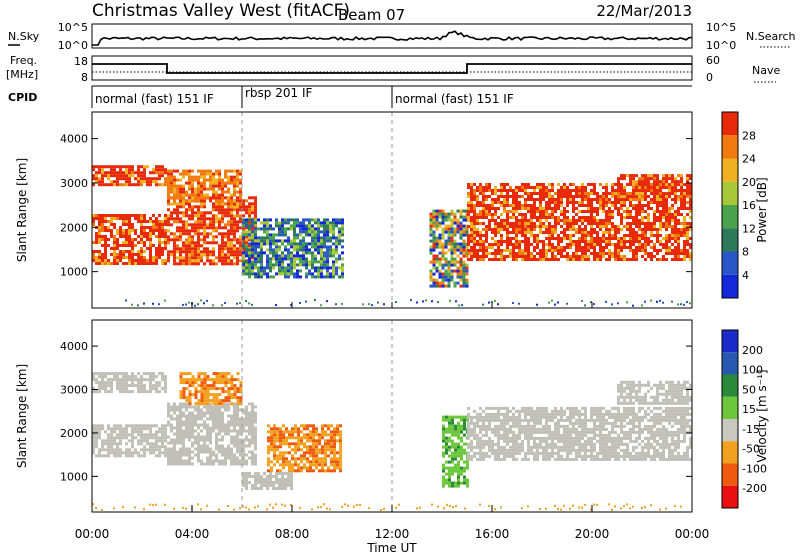 The image size is (800, 554). What do you see at coordinates (222, 195) in the screenshot?
I see `power-cell-r3` at bounding box center [222, 195].